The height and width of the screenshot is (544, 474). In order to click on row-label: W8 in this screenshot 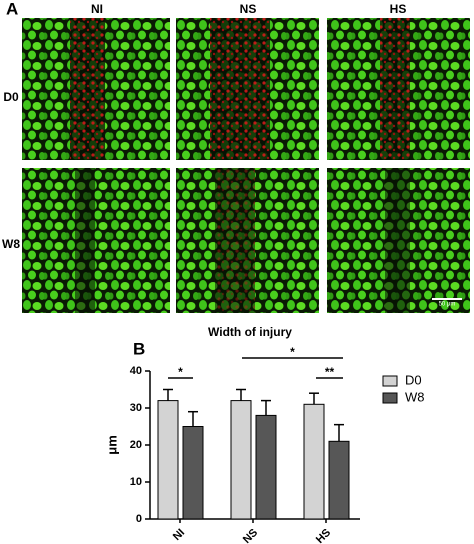, I will do `click(11, 244)`.